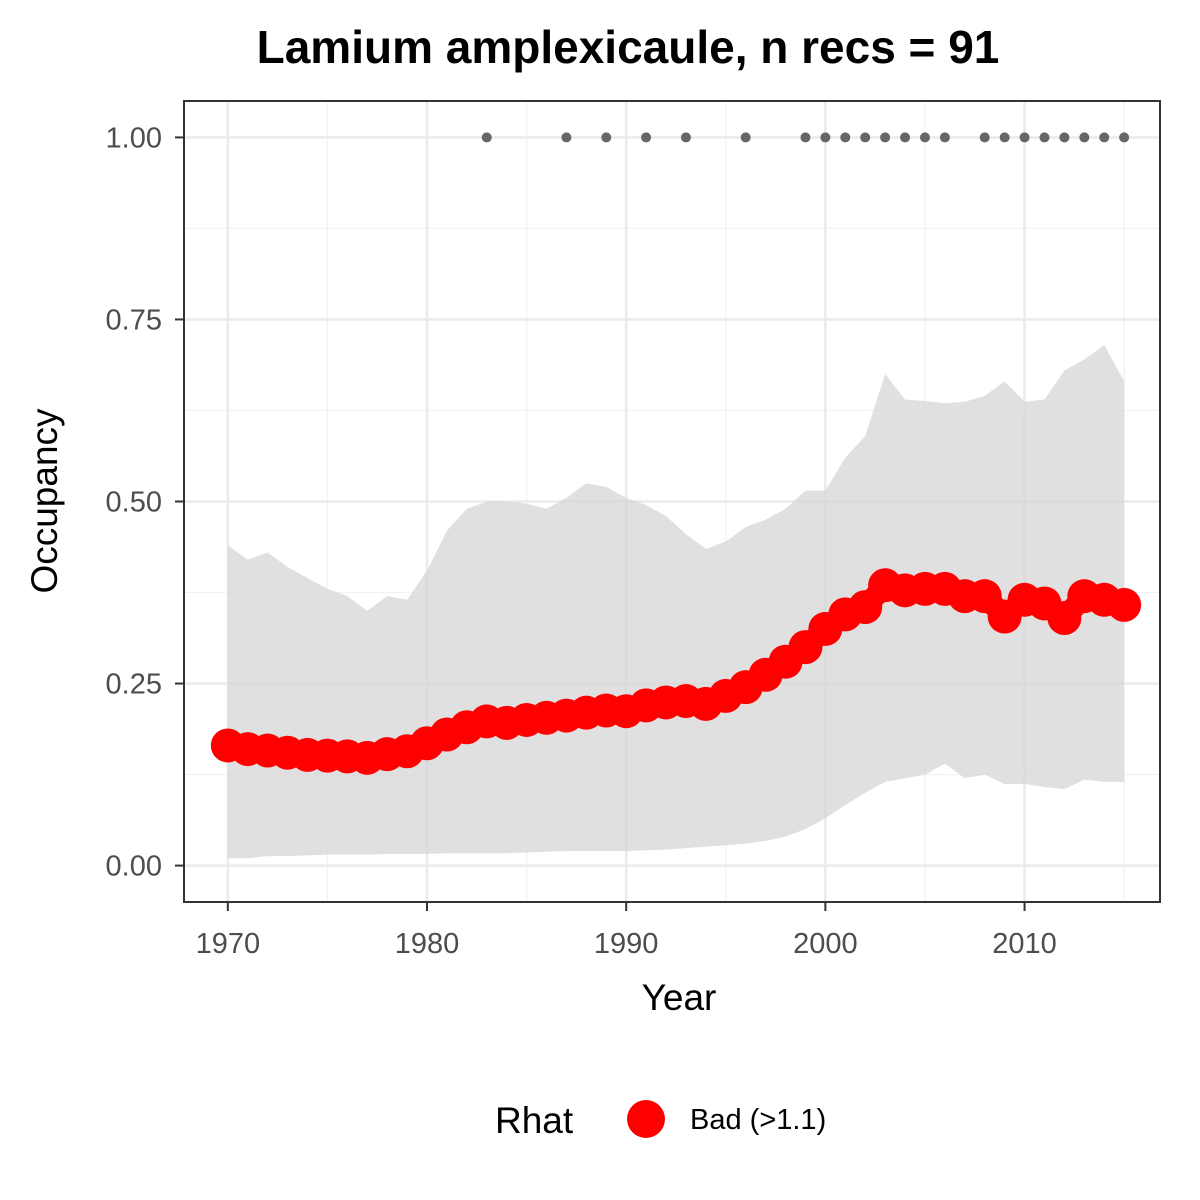  I want to click on legend-label-bad: Bad (>1.1), so click(758, 1120).